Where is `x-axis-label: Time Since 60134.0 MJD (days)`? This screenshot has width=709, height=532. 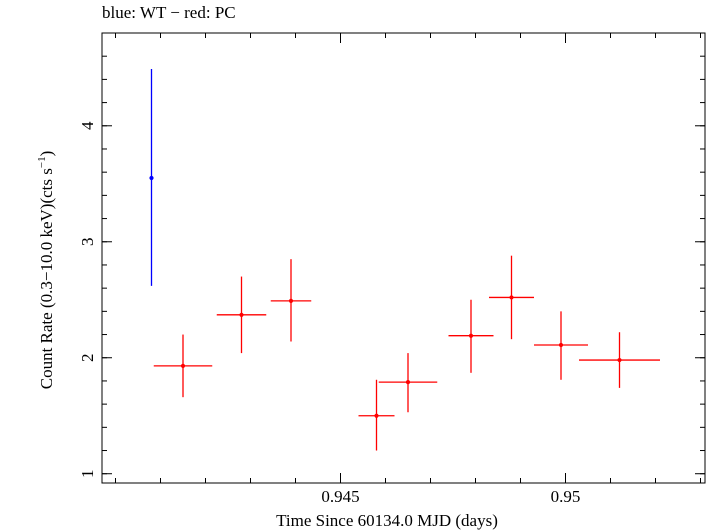 x-axis-label: Time Since 60134.0 MJD (days) is located at coordinates (387, 520).